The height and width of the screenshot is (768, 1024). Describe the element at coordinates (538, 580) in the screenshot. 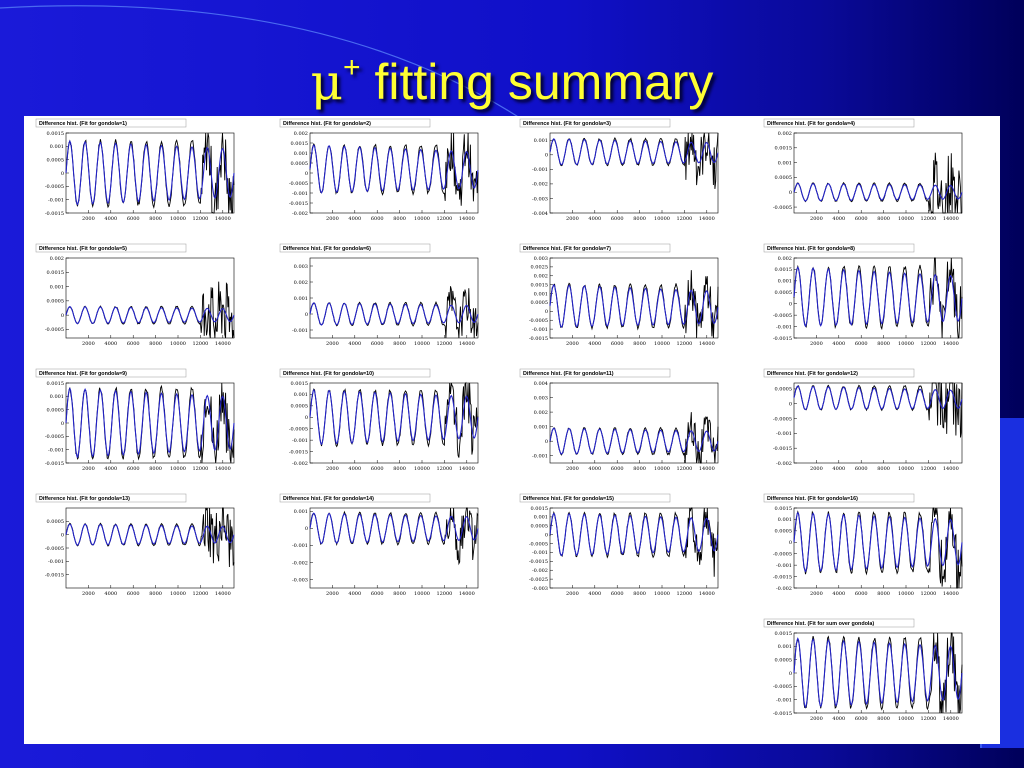

I see `y-tick-label: -0.0025` at that location.